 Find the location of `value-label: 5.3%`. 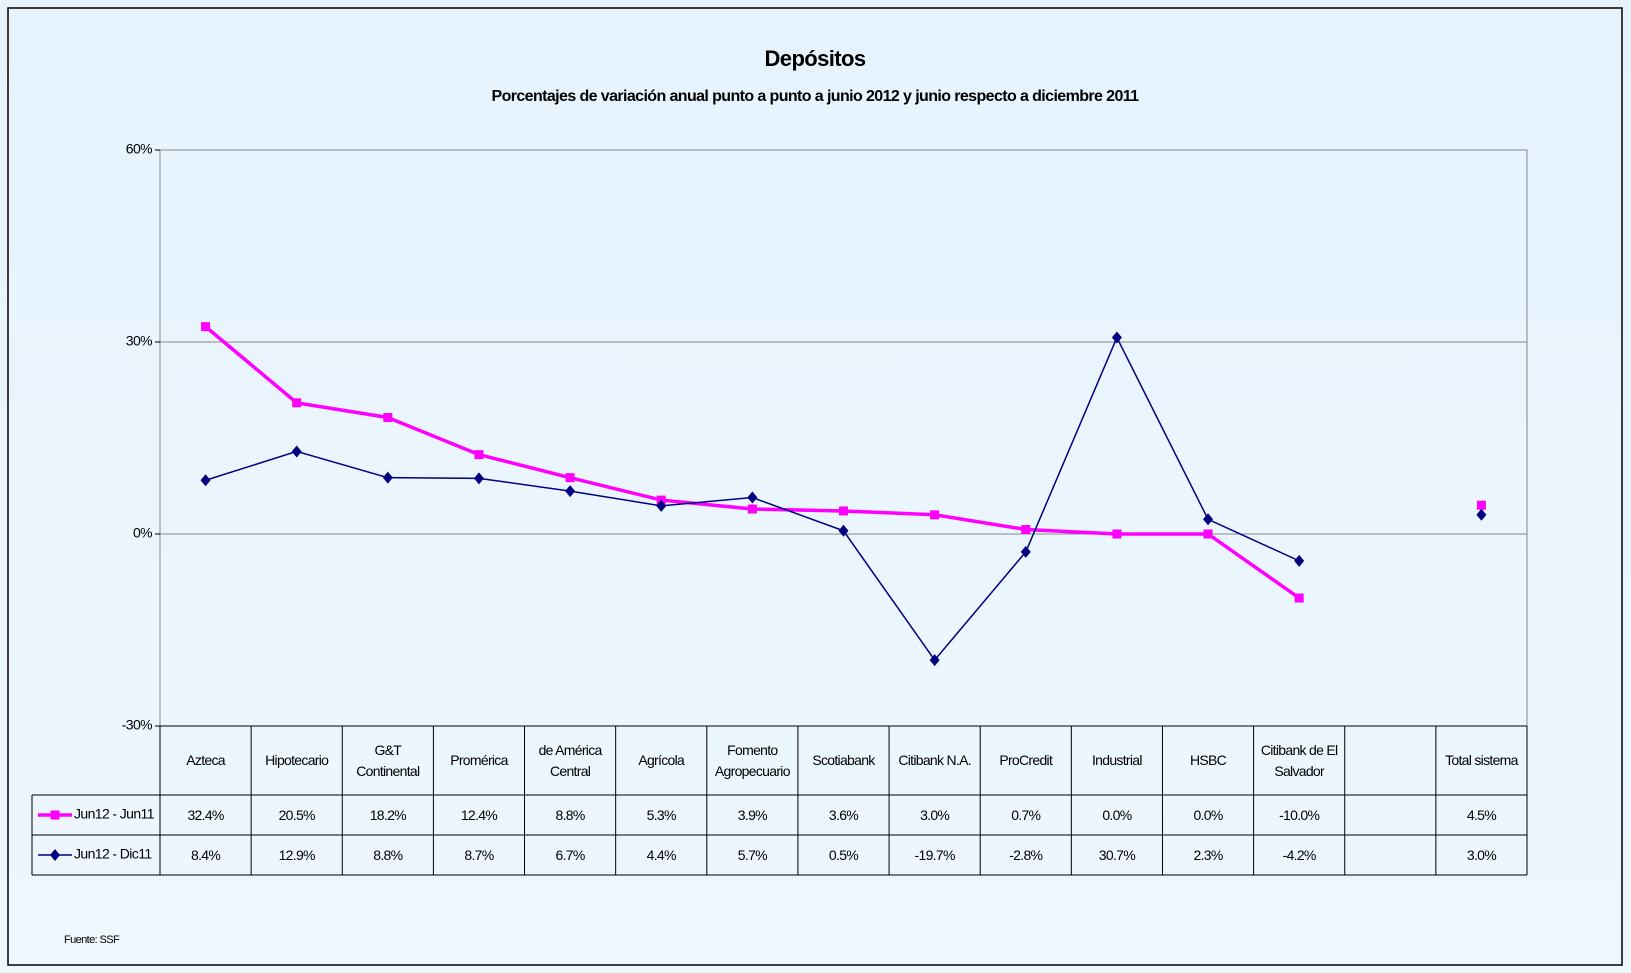

value-label: 5.3% is located at coordinates (661, 814).